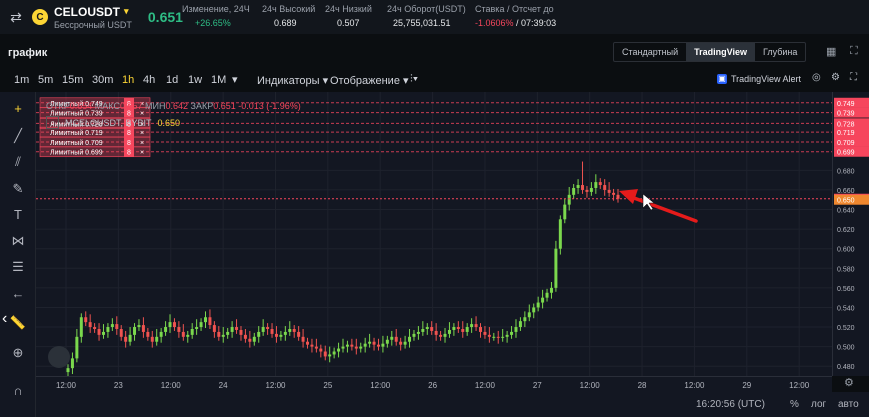  What do you see at coordinates (846, 289) in the screenshot?
I see `price-tick-label: 0.560` at bounding box center [846, 289].